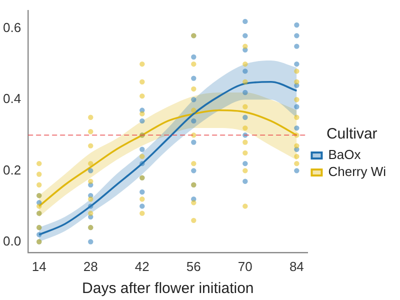 This screenshot has width=400, height=300. What do you see at coordinates (12, 240) in the screenshot?
I see `y-tick-label: 0.0` at bounding box center [12, 240].